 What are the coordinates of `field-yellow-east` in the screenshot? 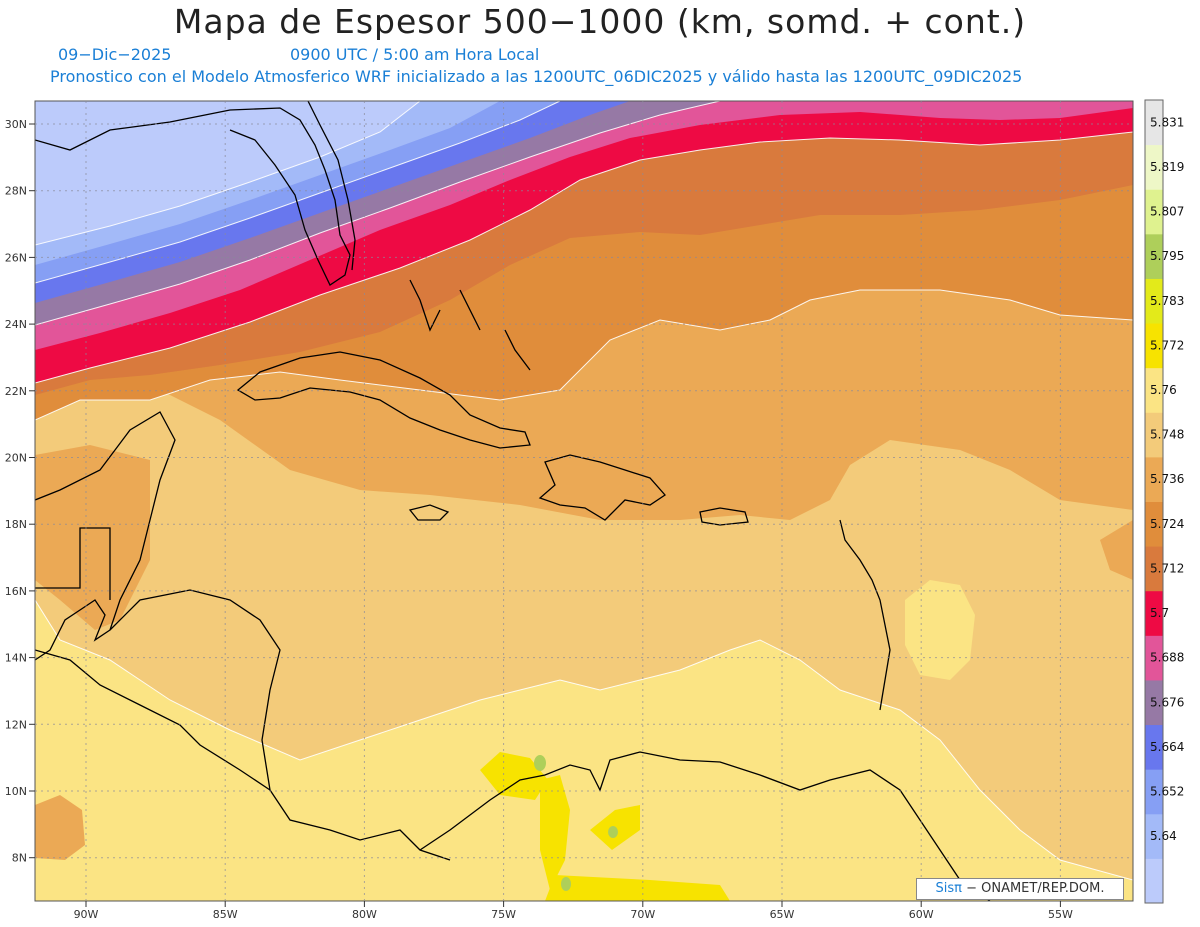 It's located at (940, 630).